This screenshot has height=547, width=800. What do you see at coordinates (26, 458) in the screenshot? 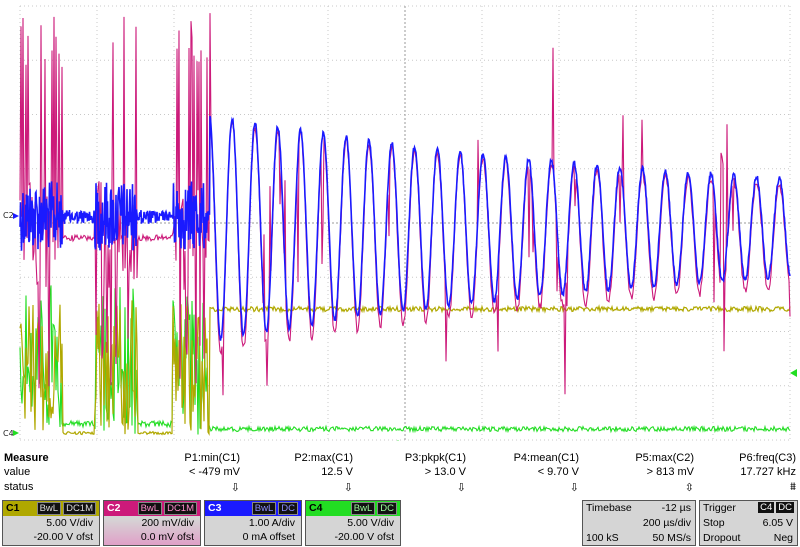
I see `measure-header: Measure` at bounding box center [26, 458].